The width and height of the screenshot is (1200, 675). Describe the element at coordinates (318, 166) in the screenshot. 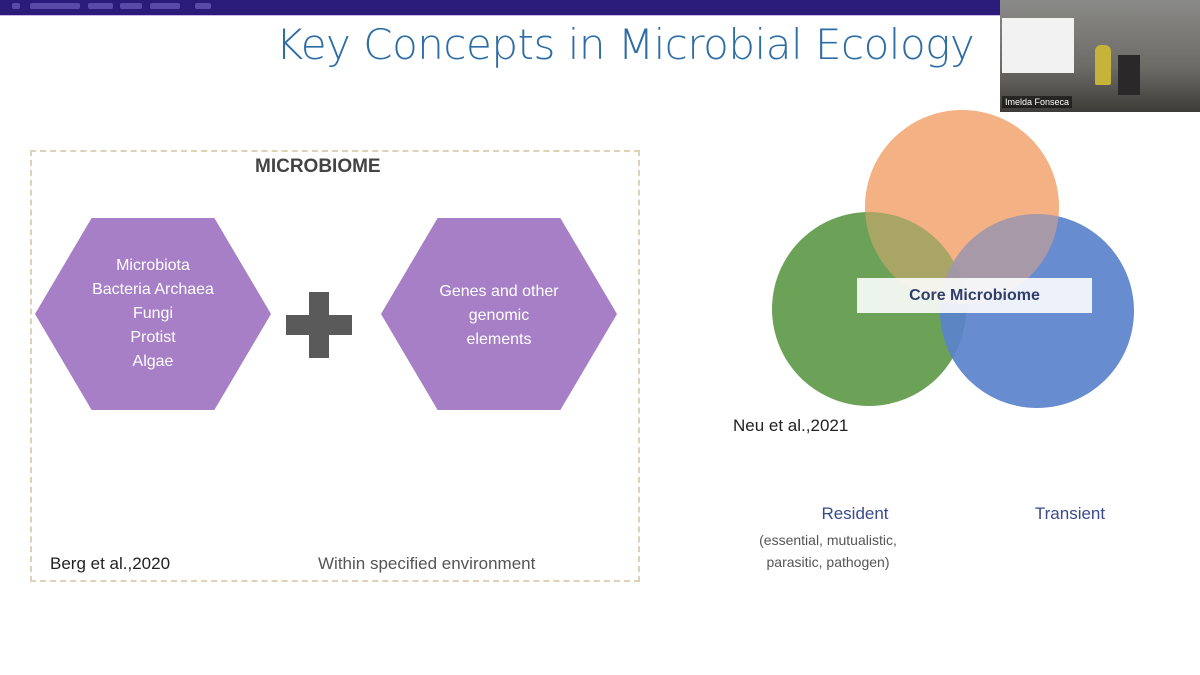

I see `microbiome-heading: MICROBIOME` at that location.